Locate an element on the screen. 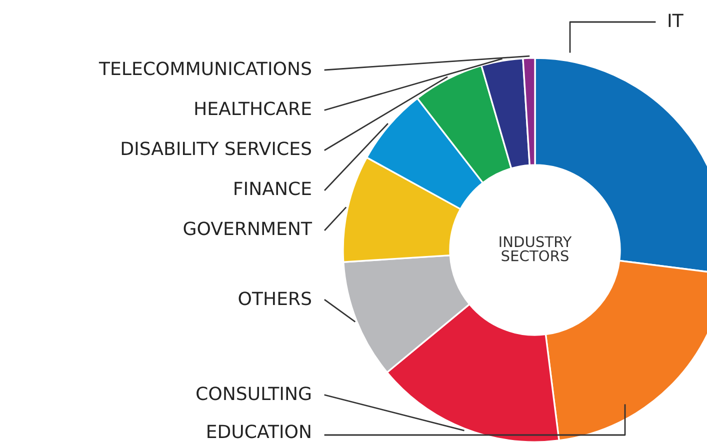 The width and height of the screenshot is (707, 442). slice-label: GOVERNMENT is located at coordinates (248, 229).